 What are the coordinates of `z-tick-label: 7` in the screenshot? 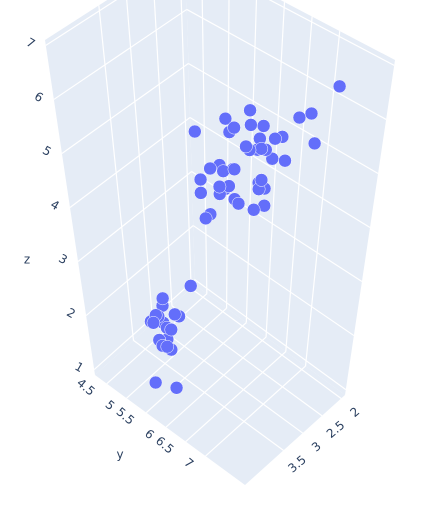 It's located at (31, 43).